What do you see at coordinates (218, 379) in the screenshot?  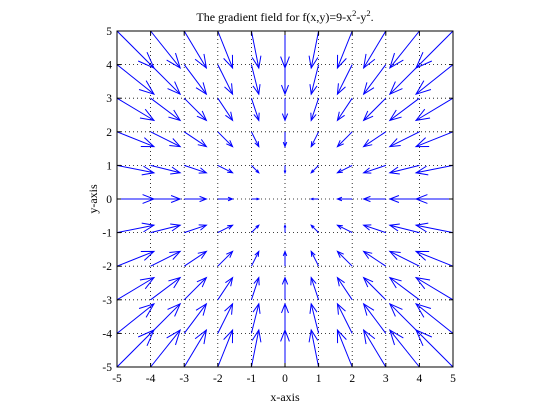 I see `x-tick-label: -2` at bounding box center [218, 379].